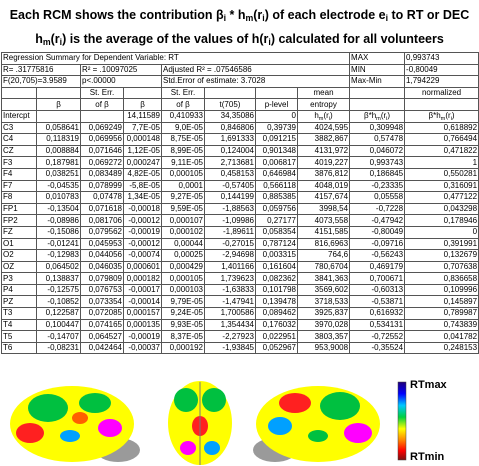 Image resolution: width=479 pixels, height=466 pixels. I want to click on summary-cell: Adjusted R² = .07546586, so click(255, 70).